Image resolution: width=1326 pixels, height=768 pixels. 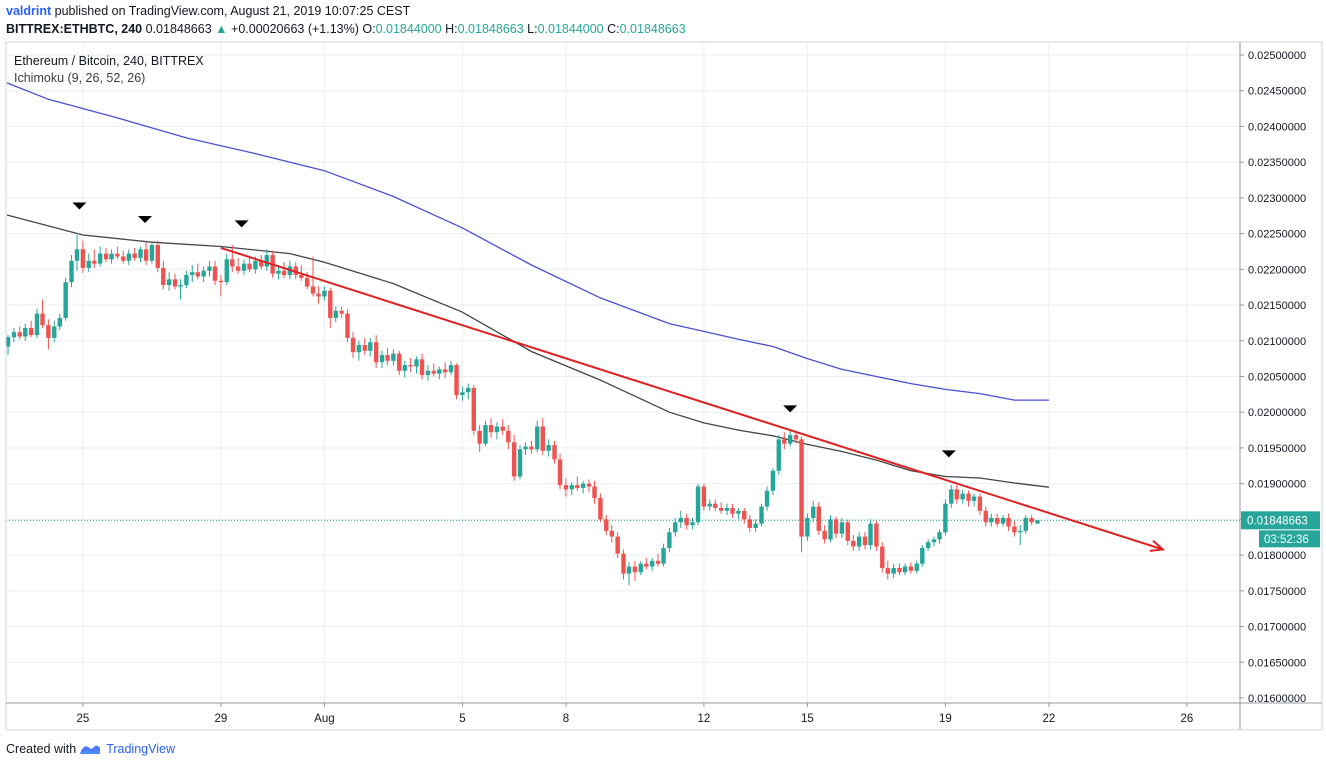 What do you see at coordinates (1277, 556) in the screenshot?
I see `y-tick-label: 0.01800000` at bounding box center [1277, 556].